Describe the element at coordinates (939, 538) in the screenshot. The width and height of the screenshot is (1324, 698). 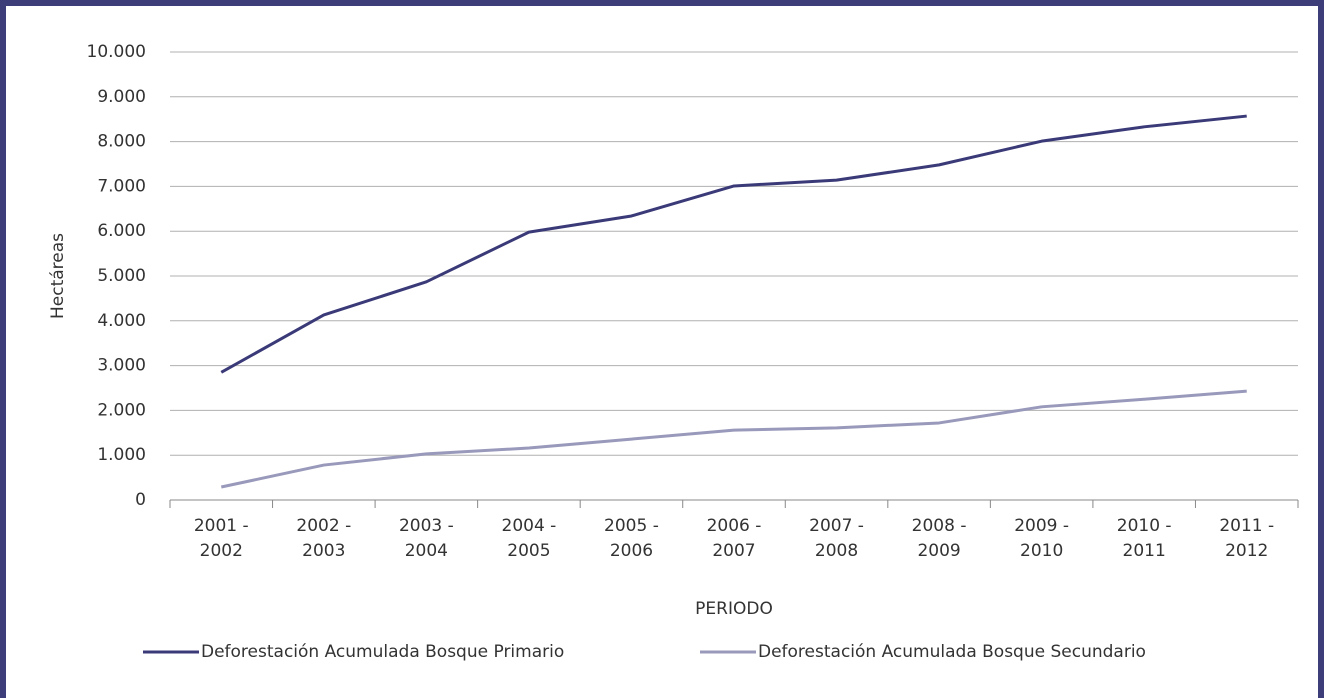
I see `x-tick-label: 2008 - 2009` at that location.